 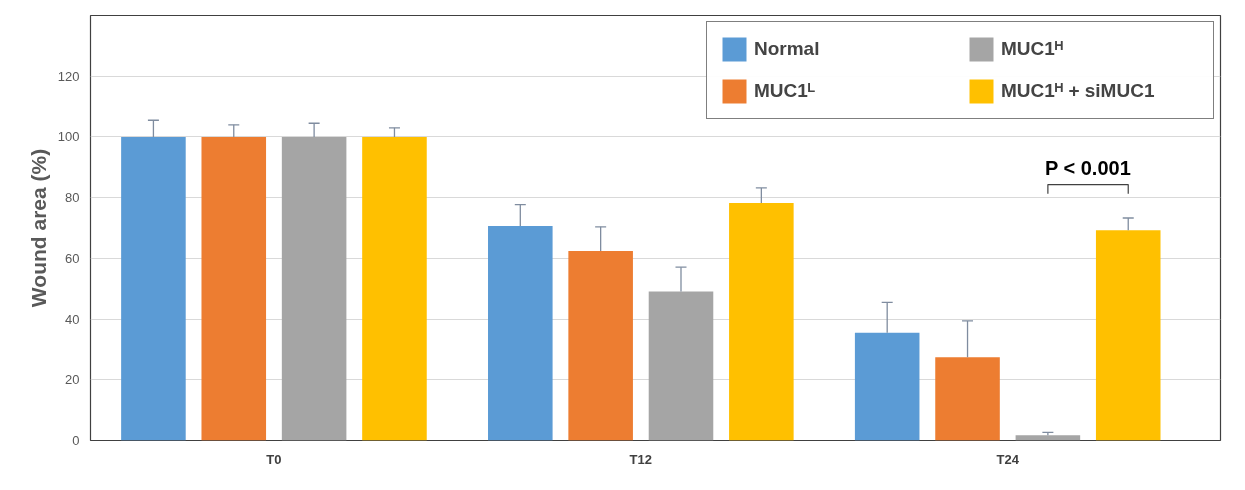 I want to click on y-tick-label: 60, so click(x=72, y=258).